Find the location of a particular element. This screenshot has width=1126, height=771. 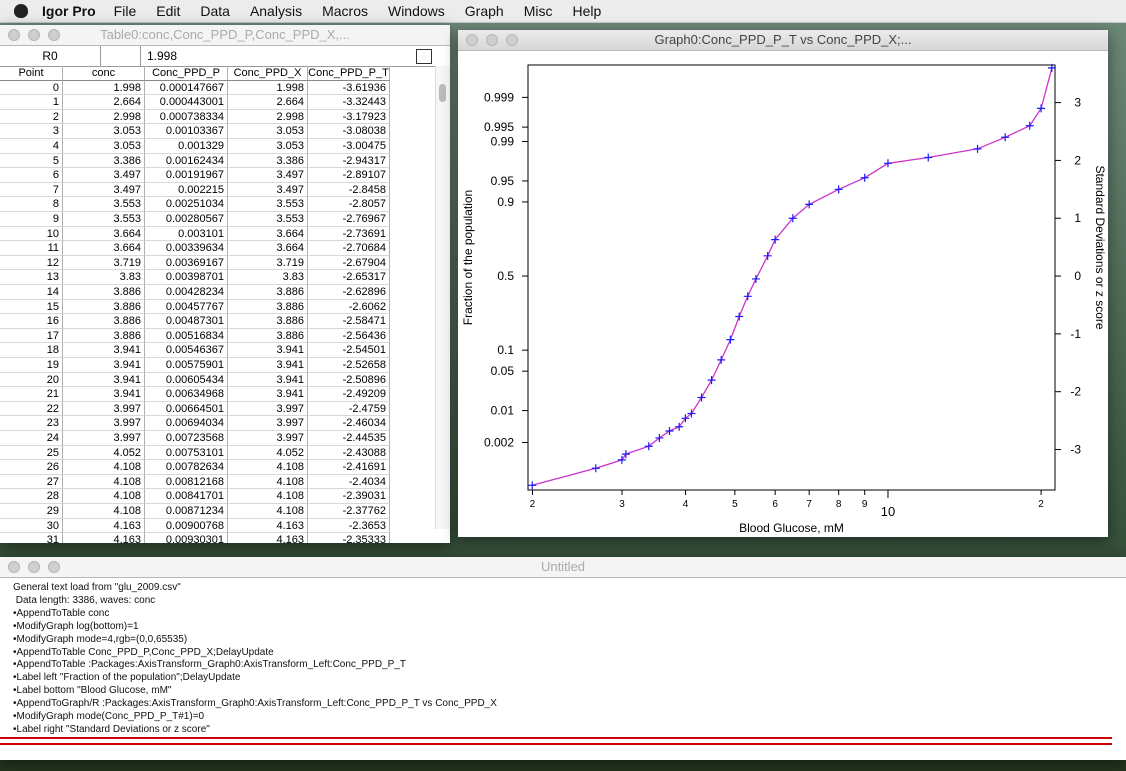

table-cell: 4.108 is located at coordinates (104, 496).